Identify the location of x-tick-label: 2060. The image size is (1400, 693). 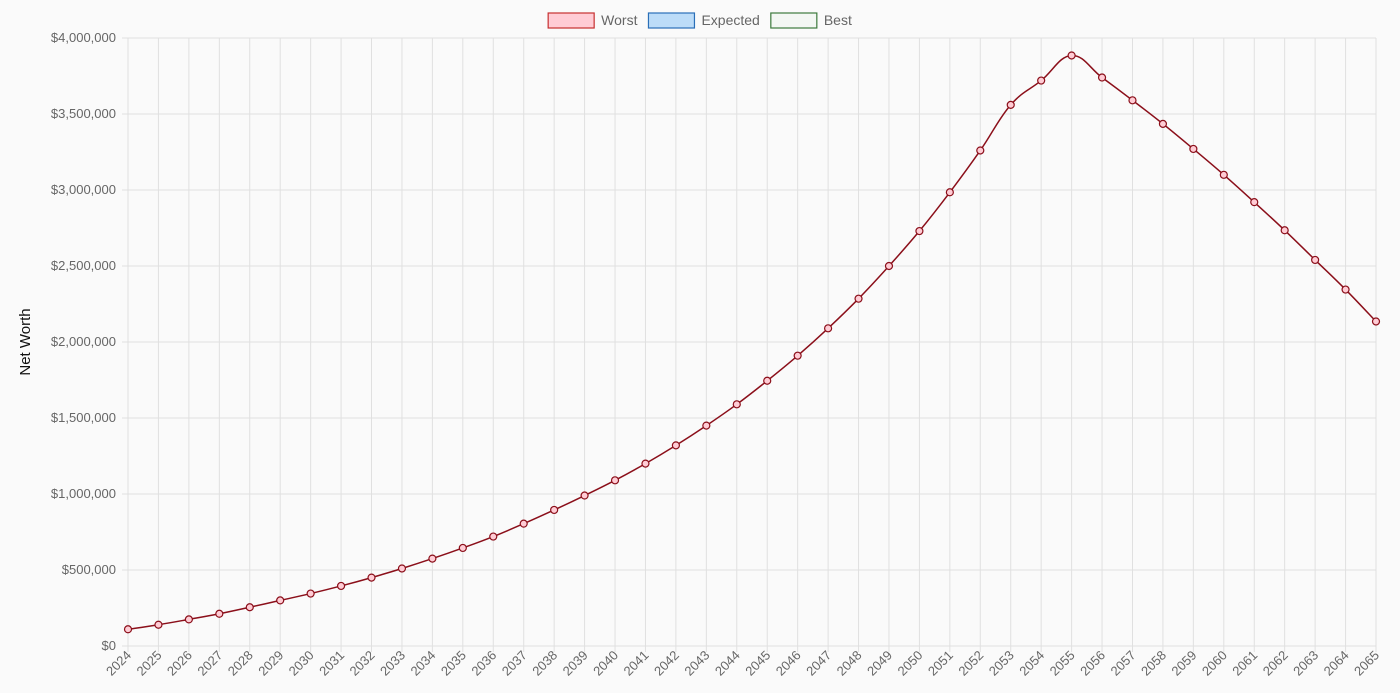
(1214, 663).